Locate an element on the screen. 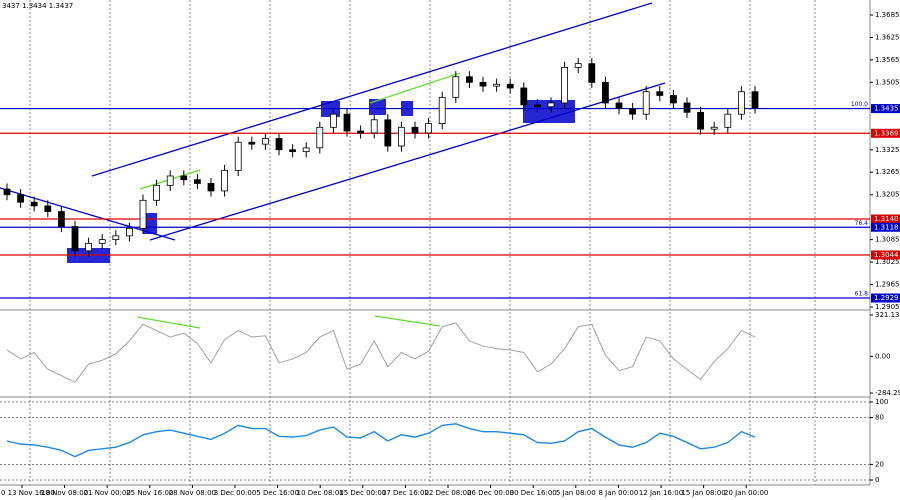  y-tick-label: 0.00 is located at coordinates (883, 356).